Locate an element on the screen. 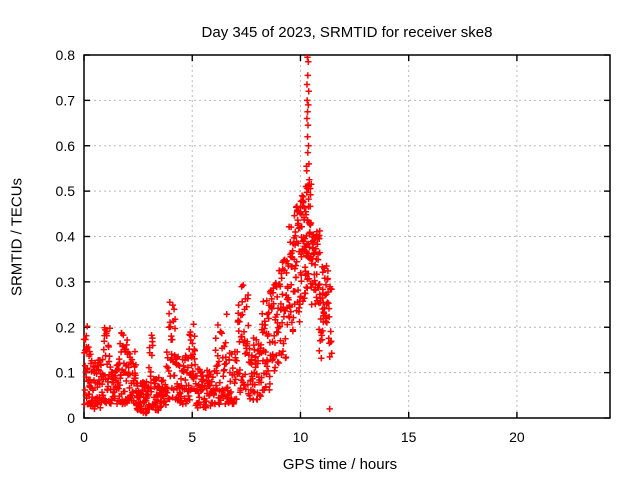 The height and width of the screenshot is (480, 640). y-tick-label: 0.5 is located at coordinates (66, 191).